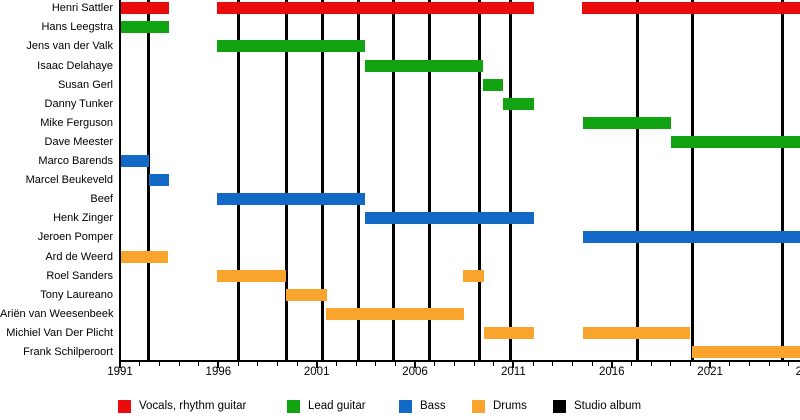 The width and height of the screenshot is (800, 420). What do you see at coordinates (124, 406) in the screenshot?
I see `legend-swatch-vocals` at bounding box center [124, 406].